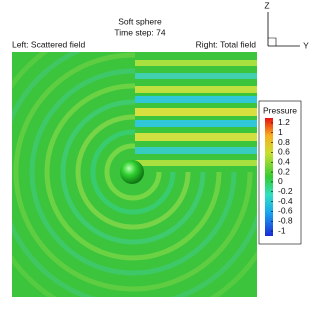  I want to click on title: Soft sphere, so click(140, 21).